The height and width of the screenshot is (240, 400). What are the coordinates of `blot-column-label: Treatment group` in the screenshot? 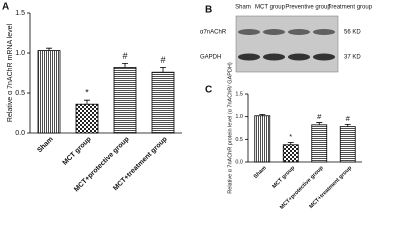 It's located at (350, 8).